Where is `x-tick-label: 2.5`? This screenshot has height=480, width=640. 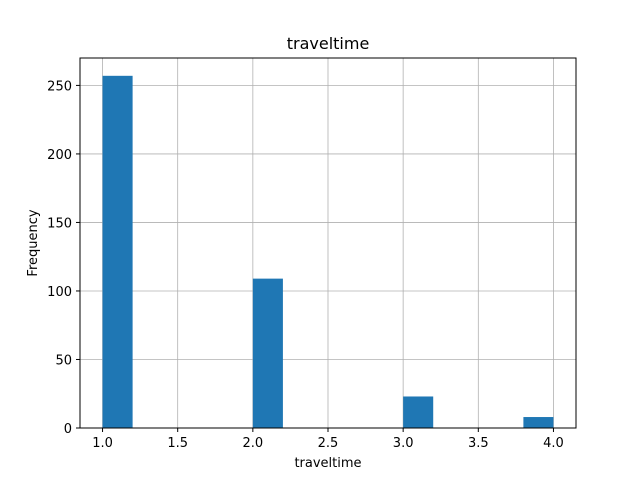 x-tick-label: 2.5 is located at coordinates (328, 443).